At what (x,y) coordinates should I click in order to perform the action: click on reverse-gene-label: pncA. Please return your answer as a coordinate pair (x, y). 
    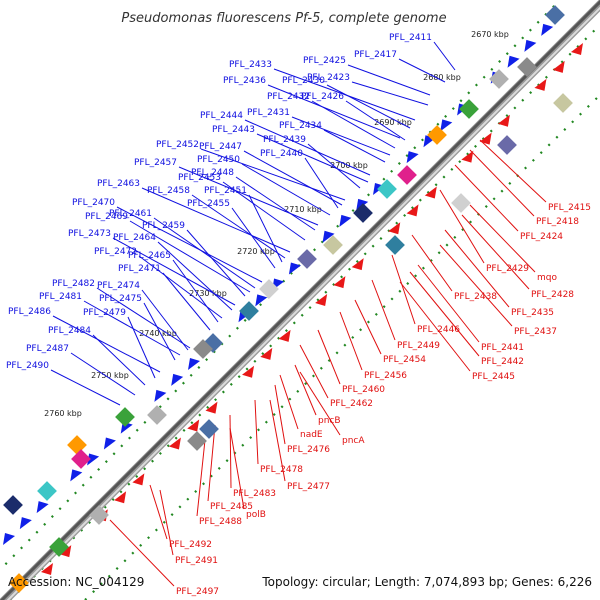
    Looking at the image, I should click on (353, 441).